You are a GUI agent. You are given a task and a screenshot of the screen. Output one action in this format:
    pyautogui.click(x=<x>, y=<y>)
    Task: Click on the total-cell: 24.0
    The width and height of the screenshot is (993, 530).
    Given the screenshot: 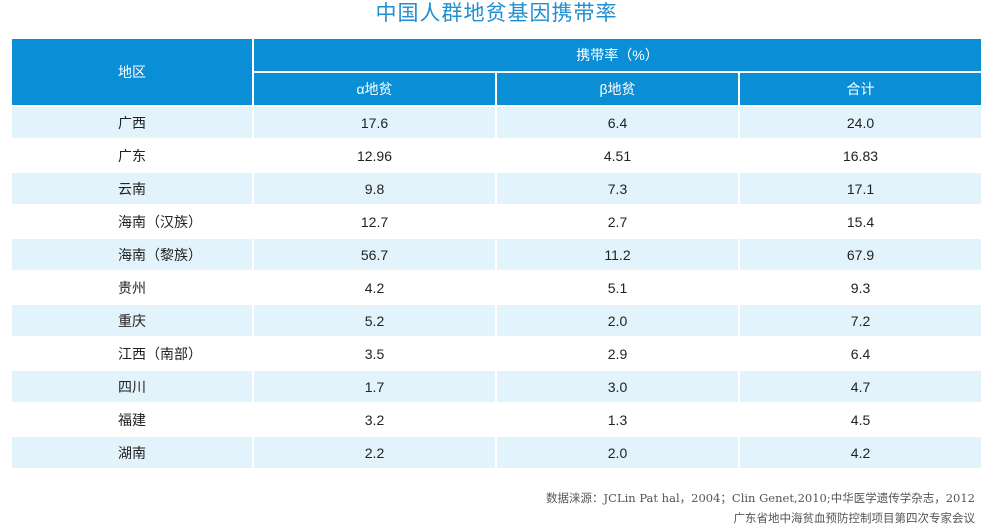 What is the action you would take?
    pyautogui.click(x=861, y=122)
    